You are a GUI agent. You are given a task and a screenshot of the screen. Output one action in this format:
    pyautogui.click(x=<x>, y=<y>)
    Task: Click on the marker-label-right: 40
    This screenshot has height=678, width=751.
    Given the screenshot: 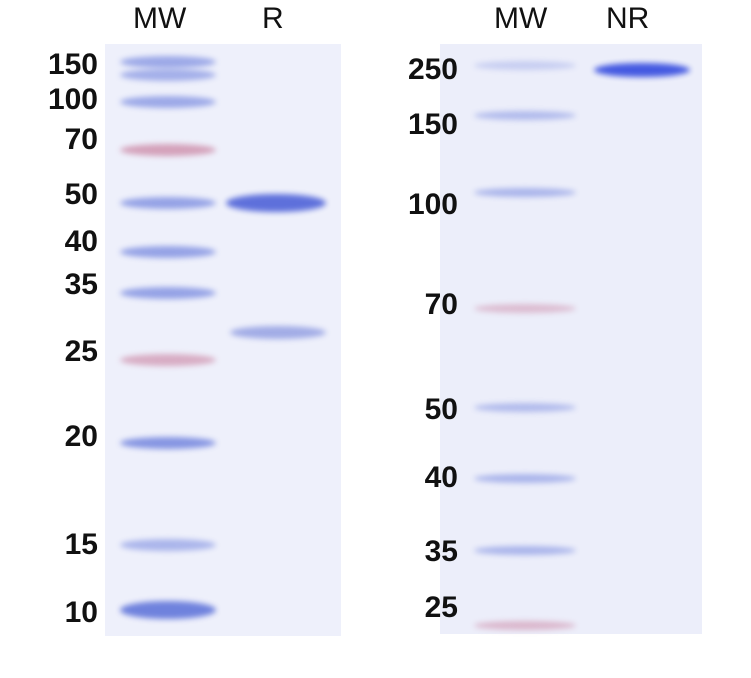 What is the action you would take?
    pyautogui.click(x=441, y=477)
    